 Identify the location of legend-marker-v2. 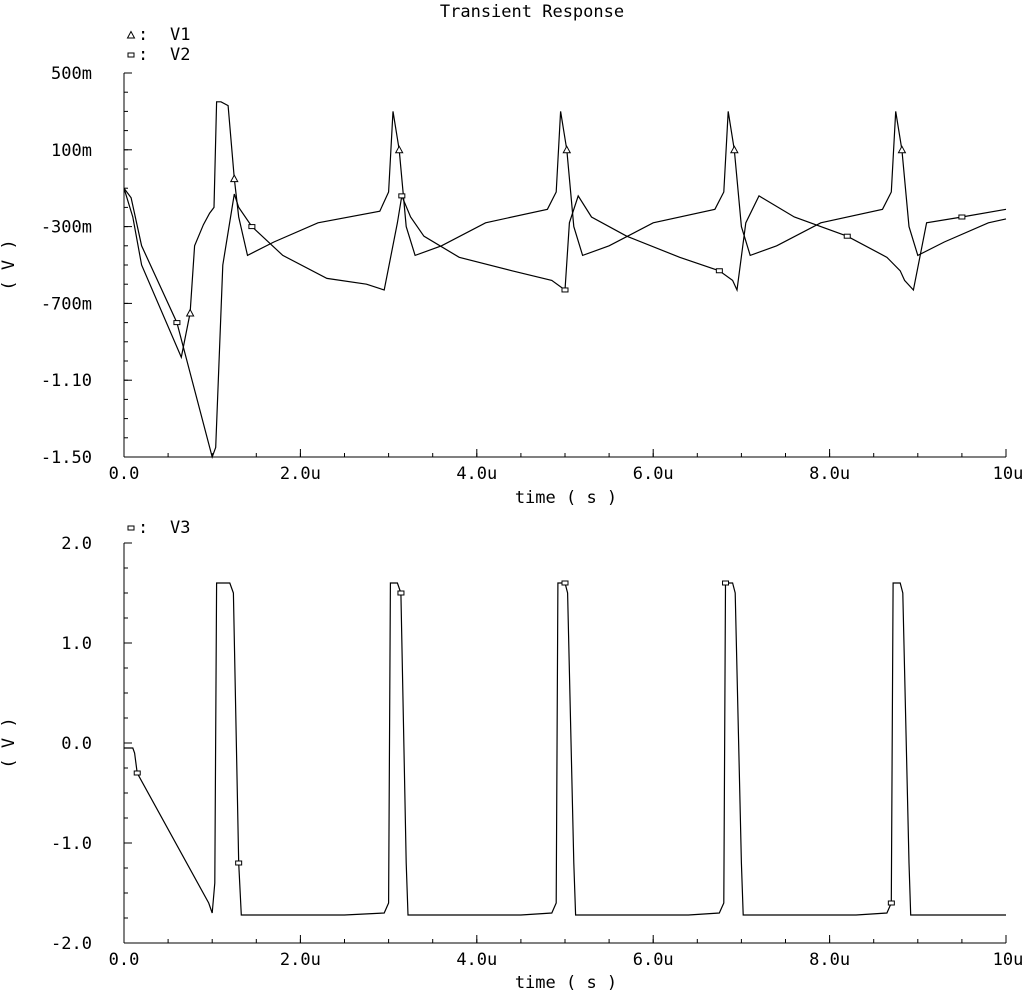
(131, 55).